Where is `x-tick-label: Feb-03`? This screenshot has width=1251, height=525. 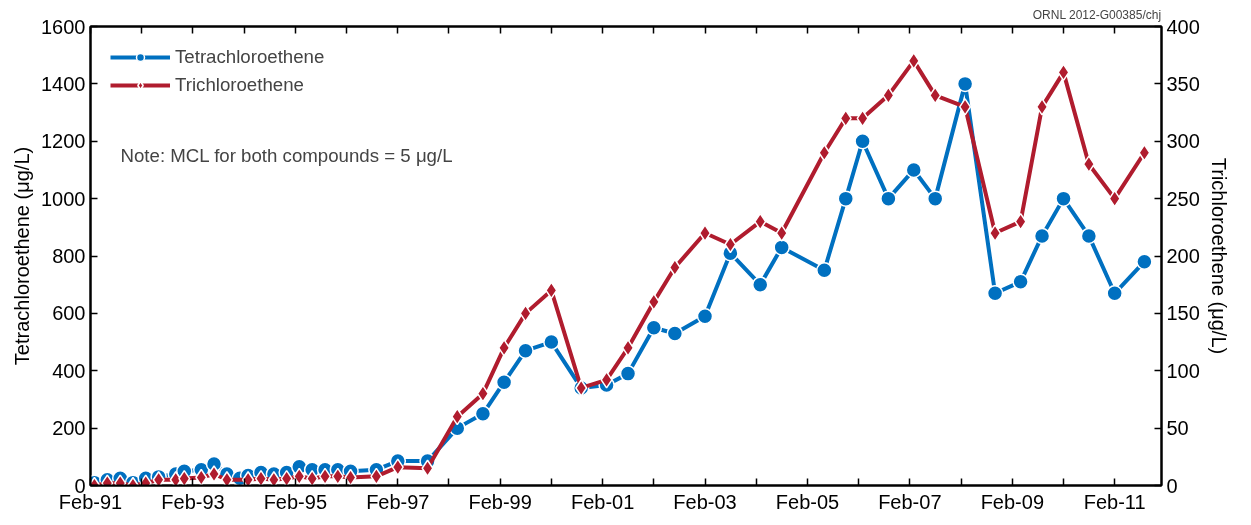
x-tick-label: Feb-03 is located at coordinates (705, 501).